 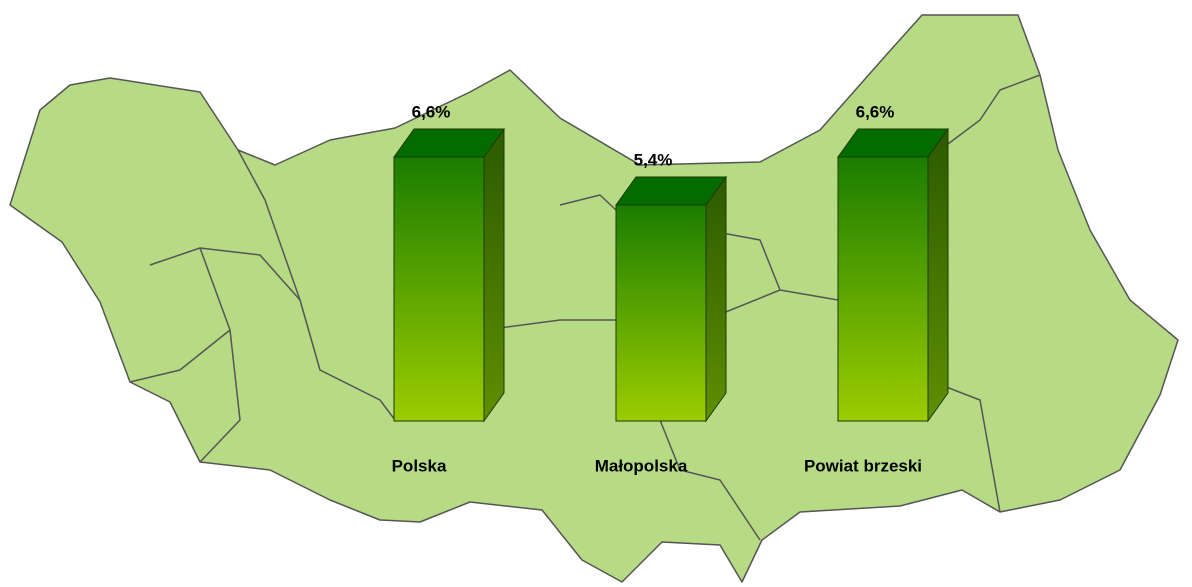 What do you see at coordinates (653, 159) in the screenshot?
I see `value-label: 5,4%` at bounding box center [653, 159].